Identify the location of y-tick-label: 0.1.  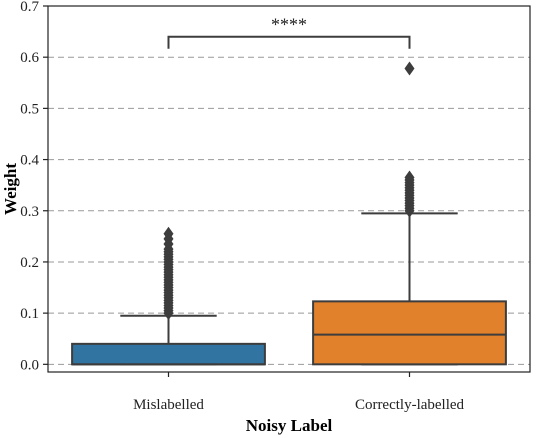
(29, 314).